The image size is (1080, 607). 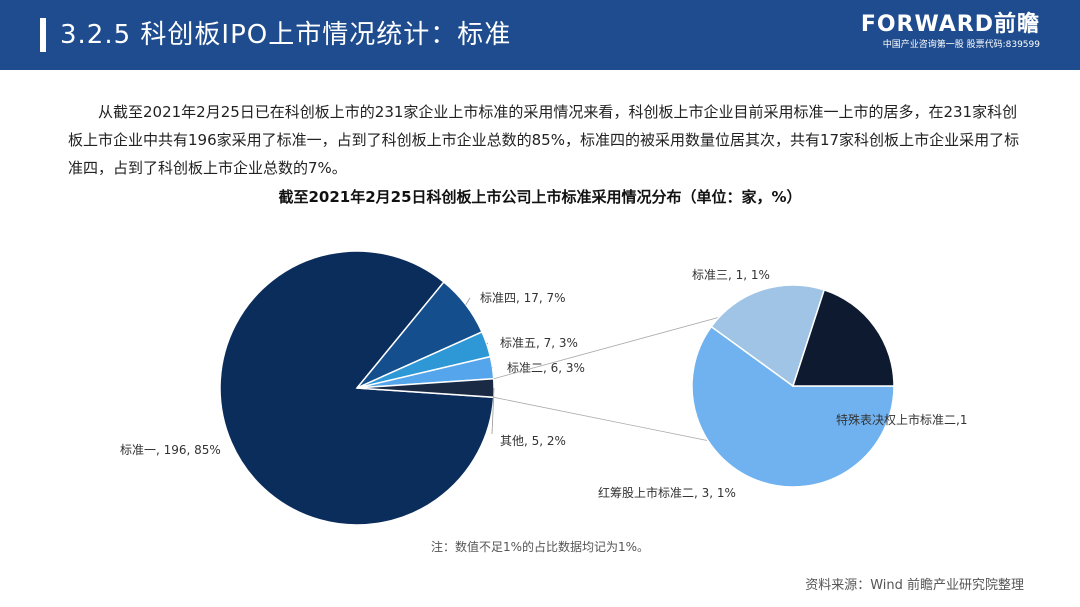 I want to click on main-pie-label-2: 标准五, 7, 3%, so click(x=539, y=343).